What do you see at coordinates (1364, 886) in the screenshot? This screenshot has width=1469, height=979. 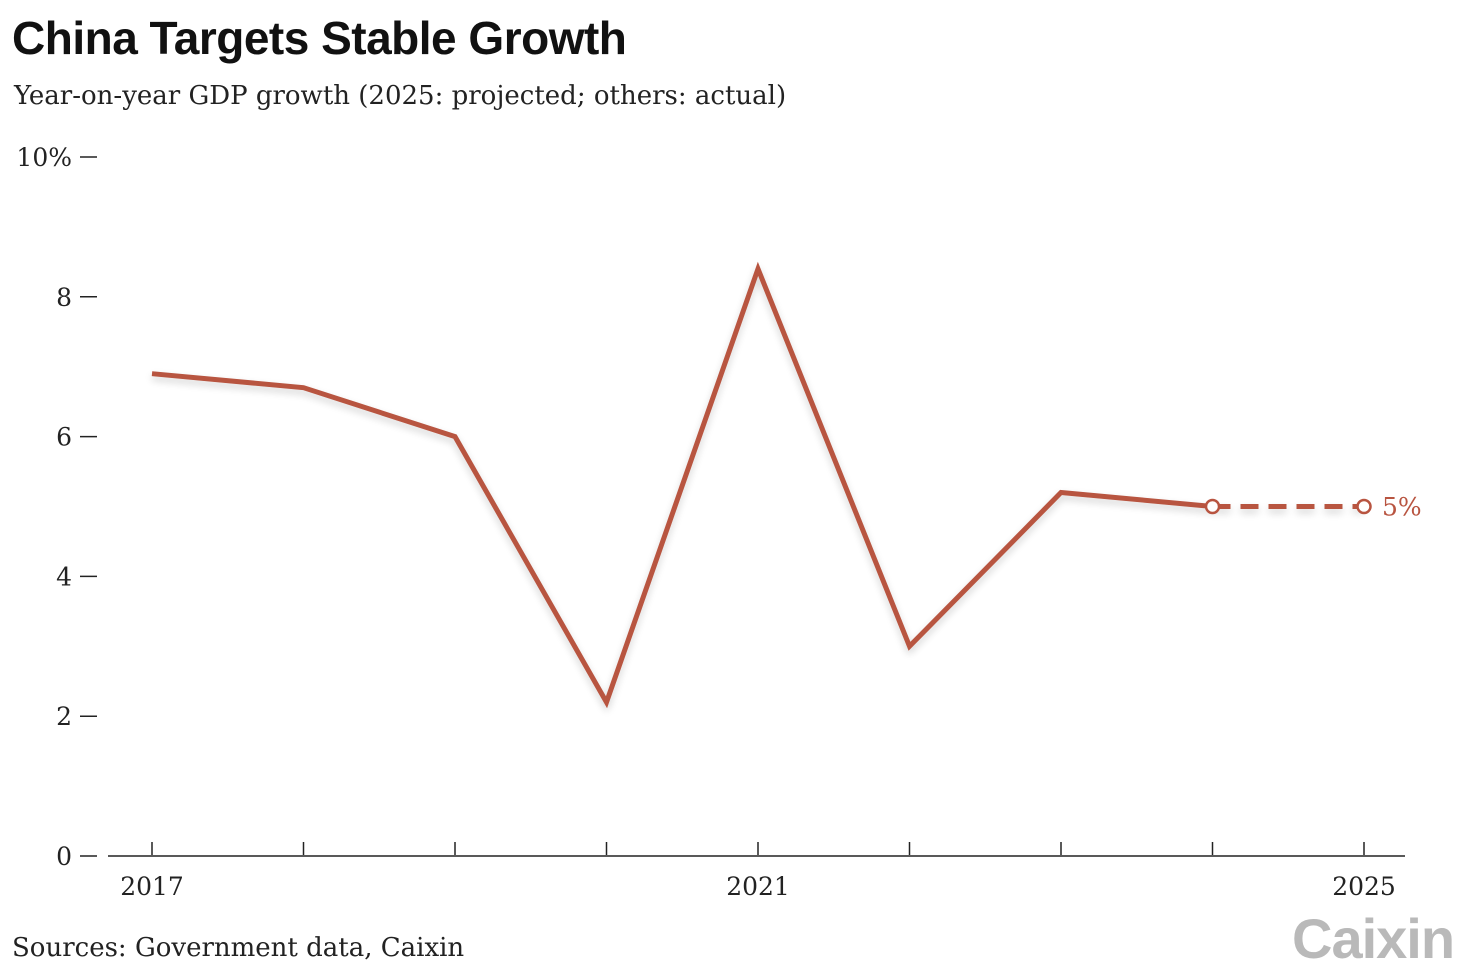 I see `x-tick-label: 2025` at bounding box center [1364, 886].